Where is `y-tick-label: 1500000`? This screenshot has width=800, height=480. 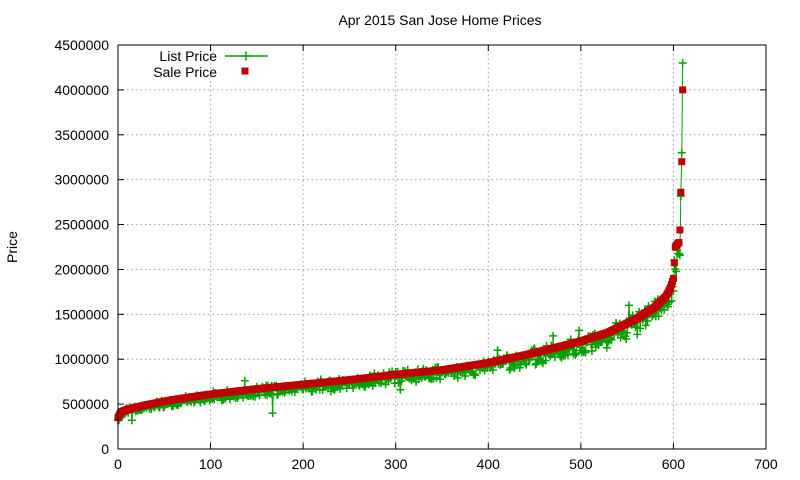 y-tick-label: 1500000 is located at coordinates (81, 314).